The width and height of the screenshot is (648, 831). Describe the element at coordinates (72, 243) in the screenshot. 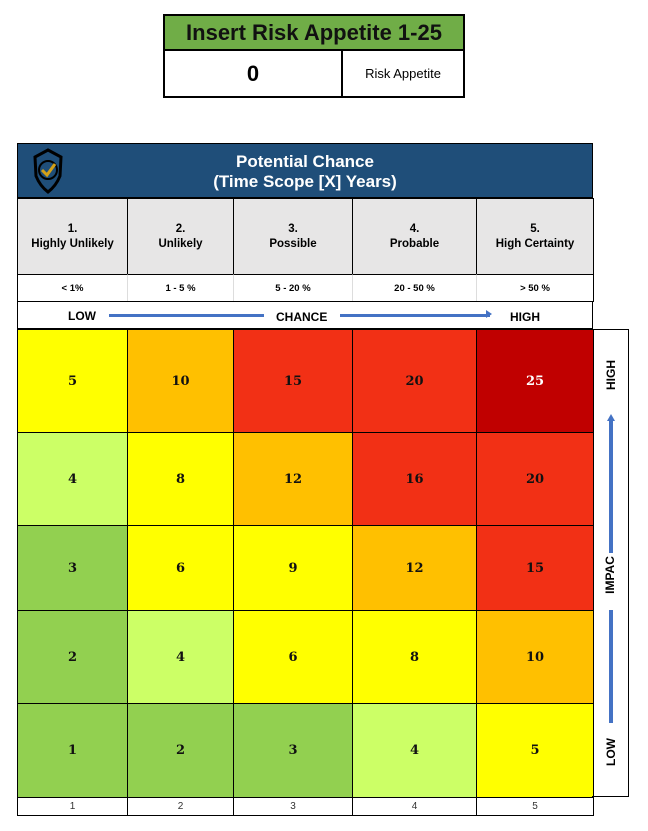

I see `column-label: Highly Unlikely` at that location.